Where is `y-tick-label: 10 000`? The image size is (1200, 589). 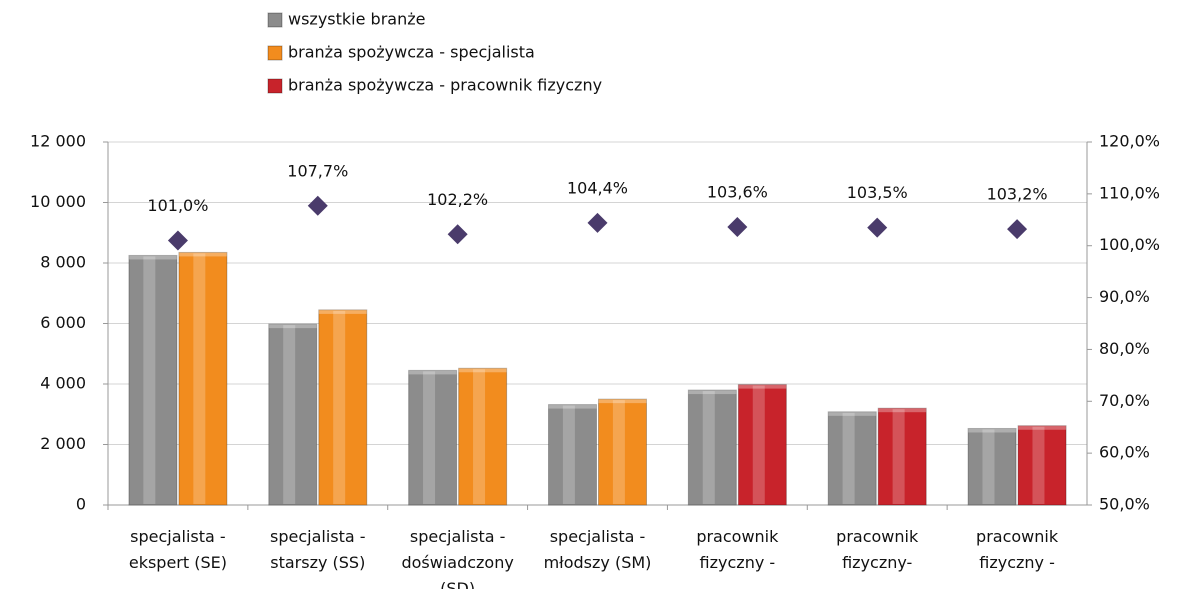
y-tick-label: 10 000 is located at coordinates (58, 201).